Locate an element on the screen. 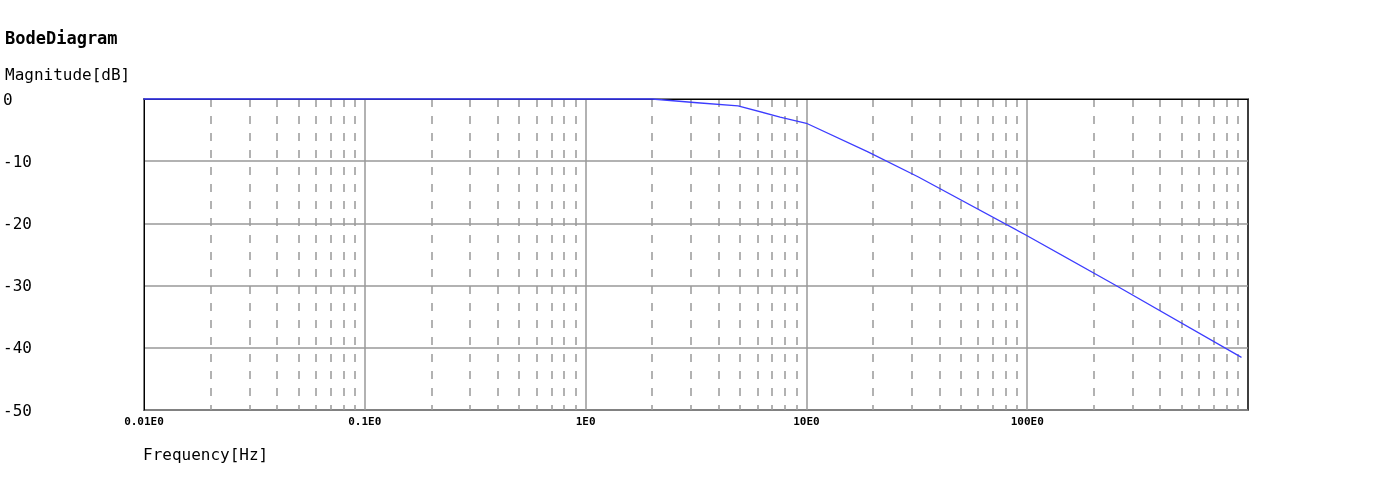  y-tick-label: -10 is located at coordinates (17, 161).